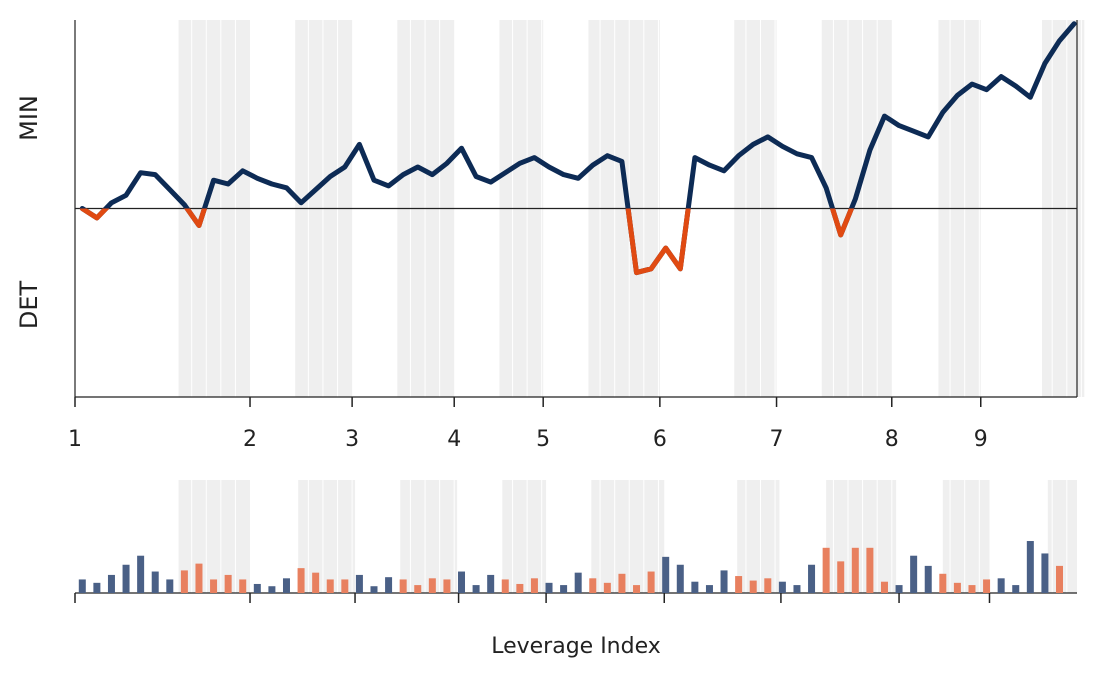 The width and height of the screenshot is (1103, 678). I want to click on x-tick-label: 6, so click(660, 439).